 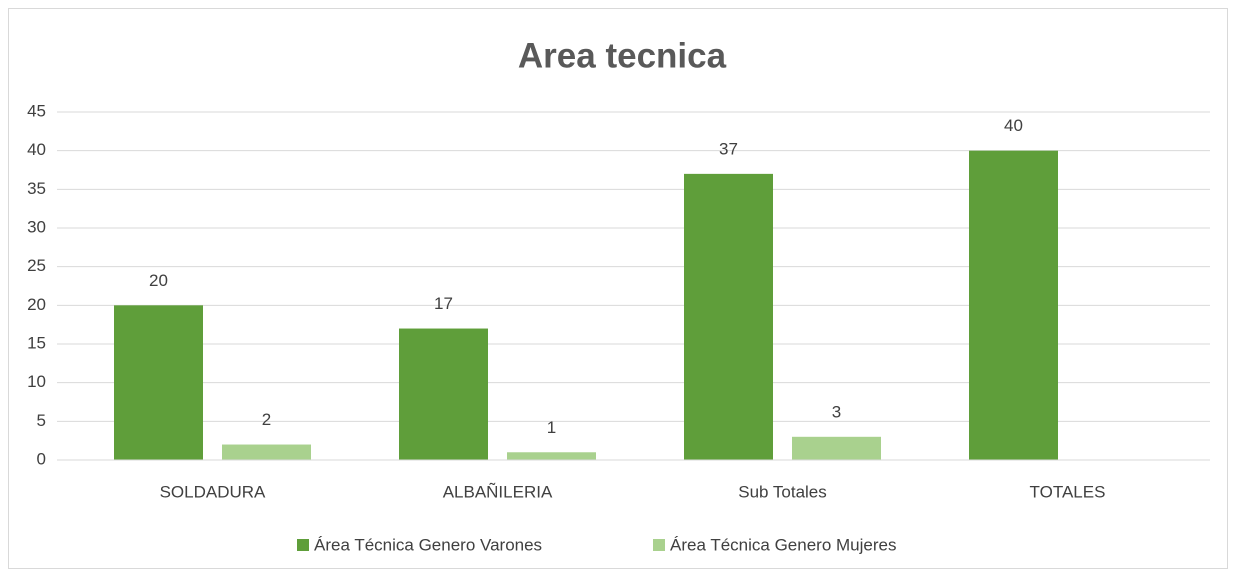 What do you see at coordinates (551, 427) in the screenshot?
I see `data-label: 1` at bounding box center [551, 427].